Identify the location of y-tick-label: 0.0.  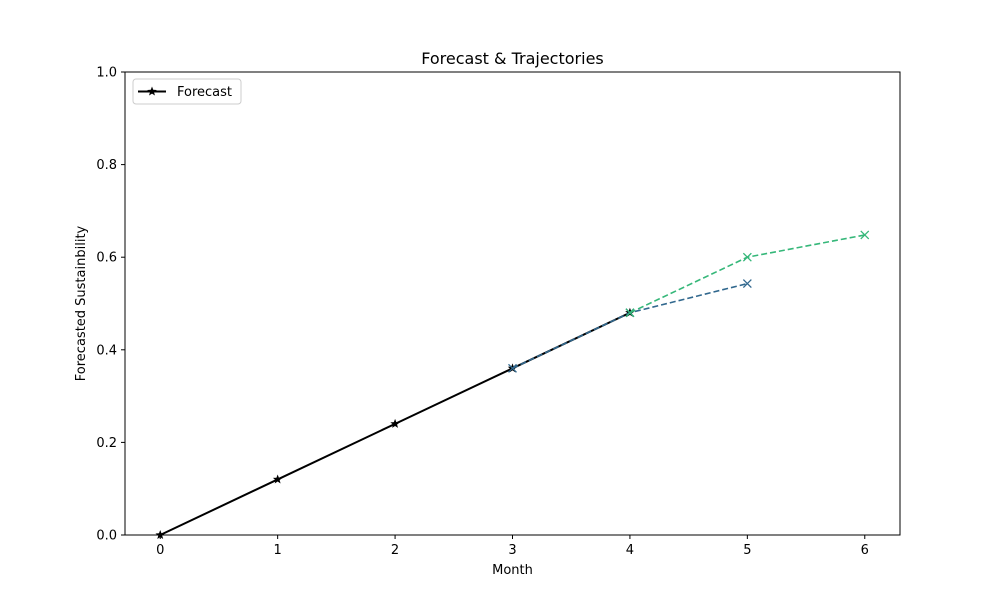
(106, 536).